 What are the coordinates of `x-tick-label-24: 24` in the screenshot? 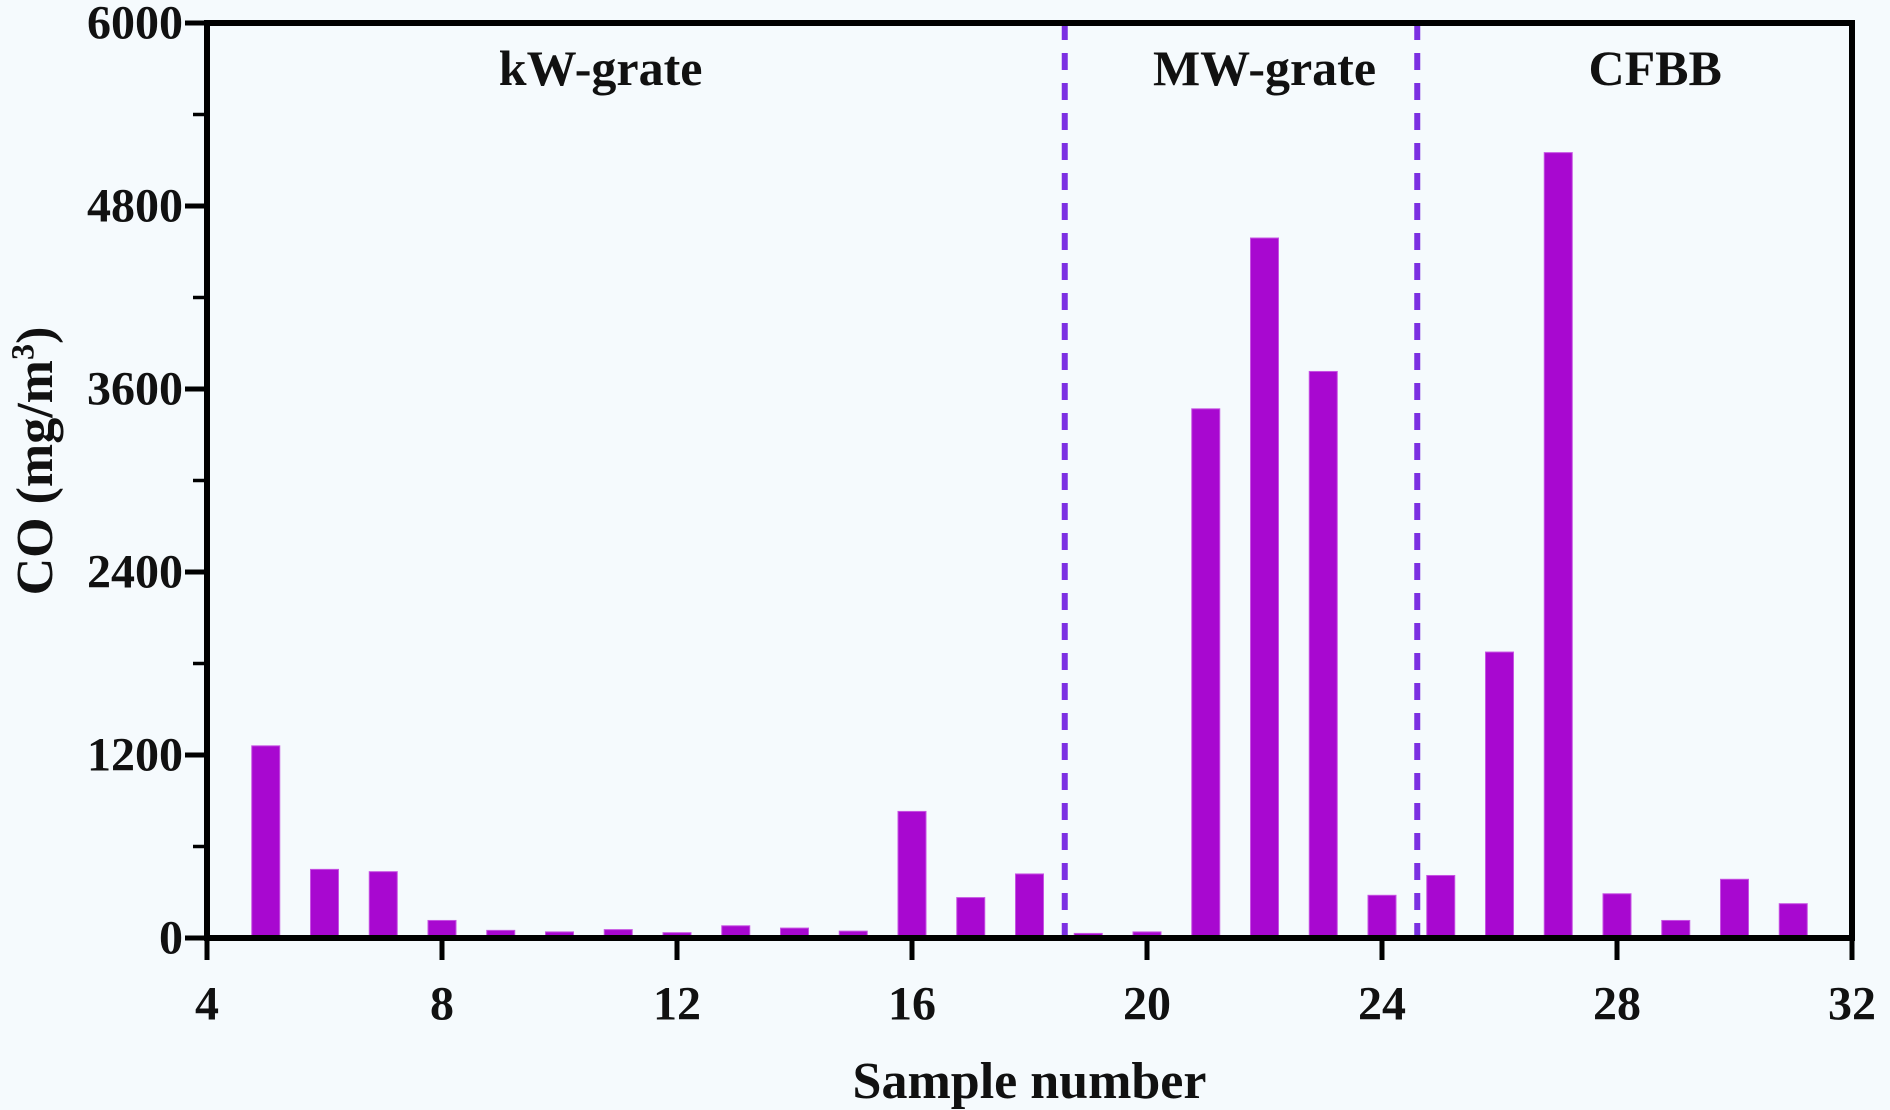 It's located at (1382, 1004).